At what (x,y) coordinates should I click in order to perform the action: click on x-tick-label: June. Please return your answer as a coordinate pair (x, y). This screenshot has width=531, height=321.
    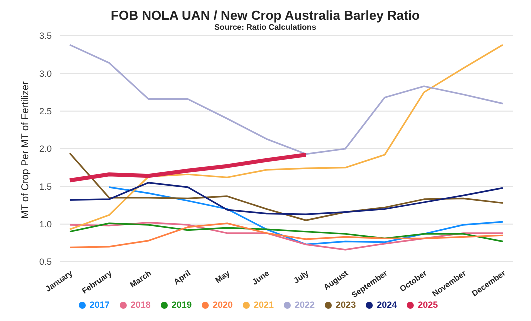
    Looking at the image, I should click on (261, 277).